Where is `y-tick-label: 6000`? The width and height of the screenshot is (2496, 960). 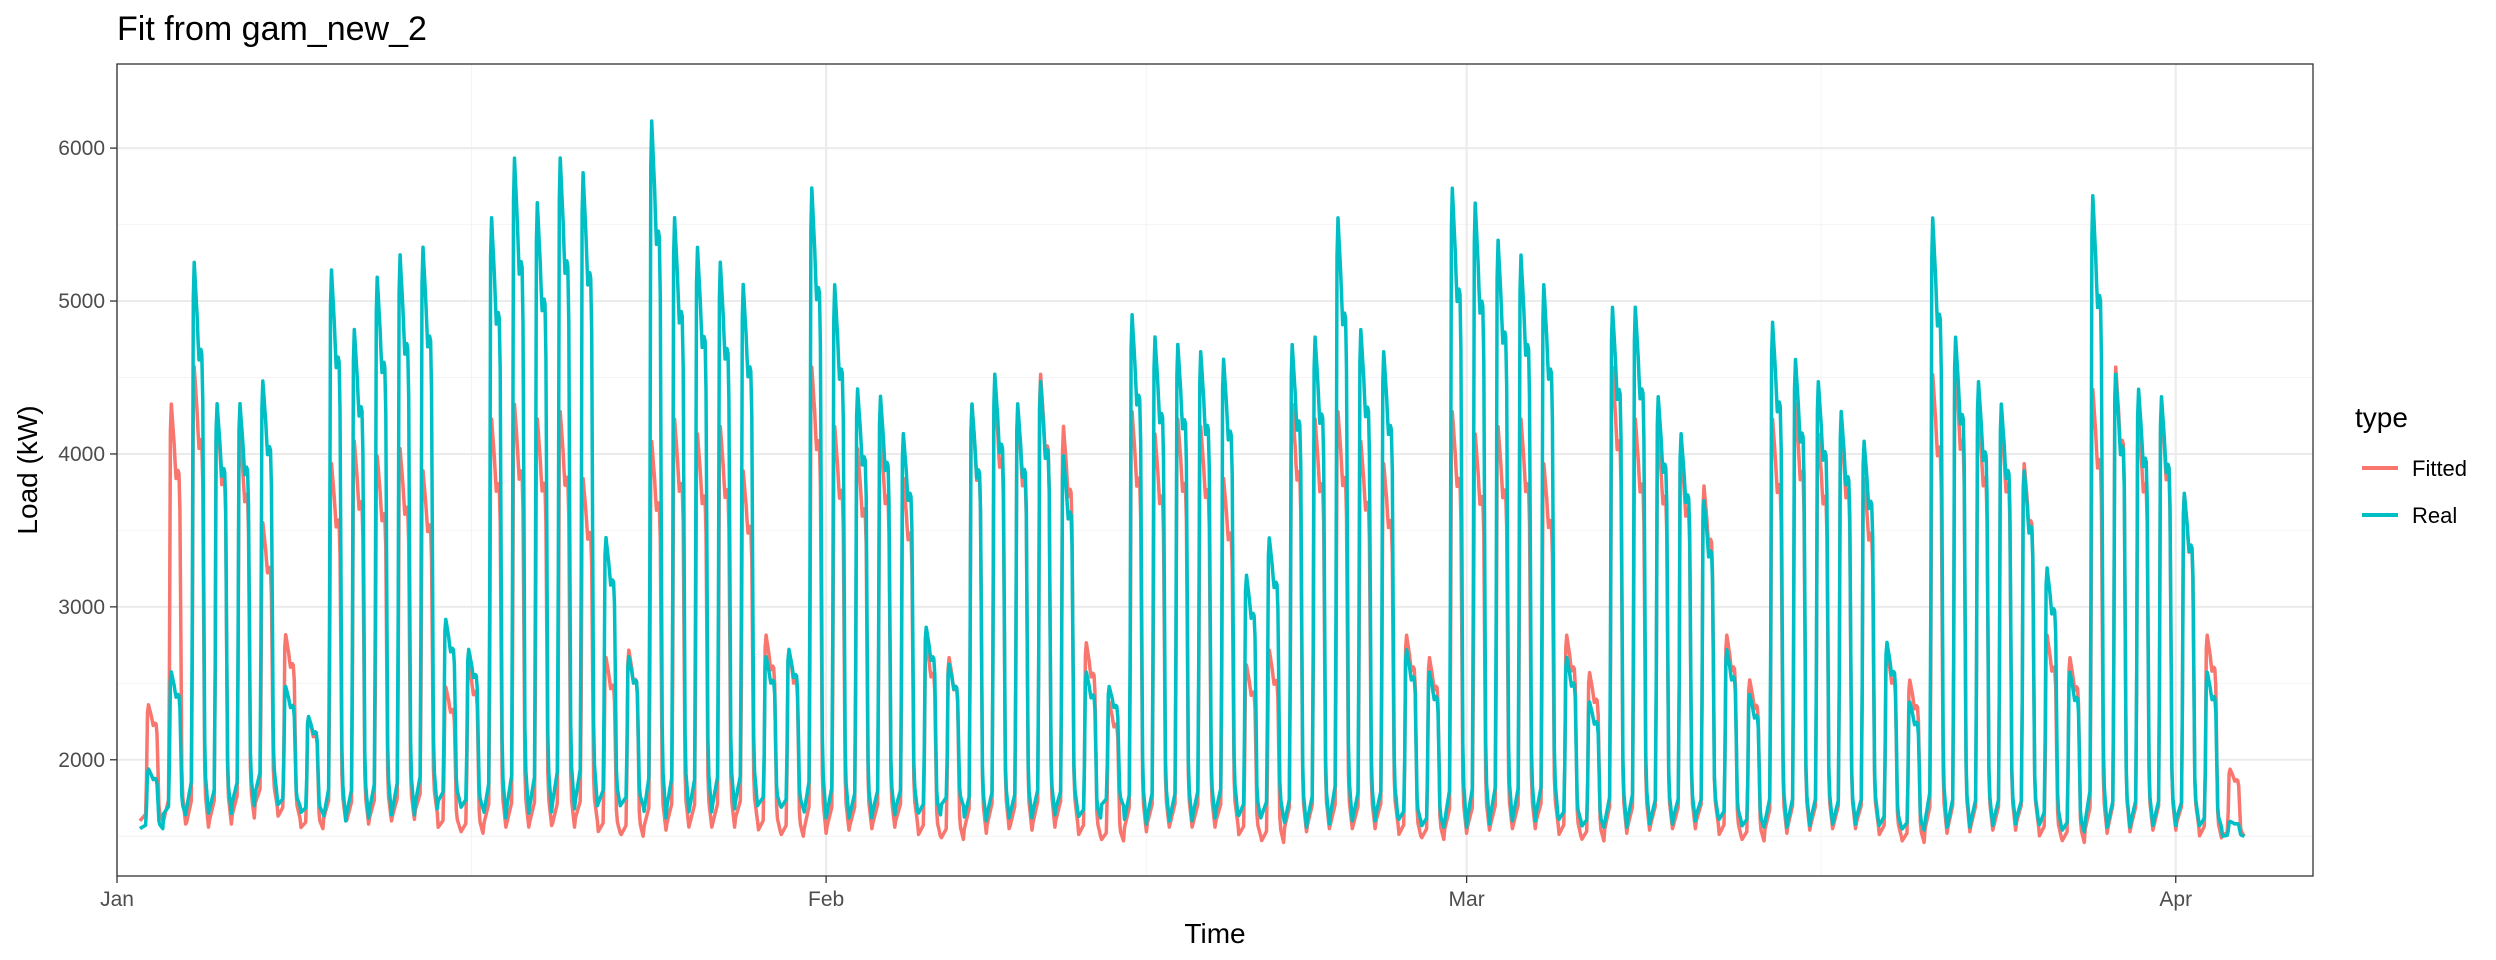 y-tick-label: 6000 is located at coordinates (81, 148).